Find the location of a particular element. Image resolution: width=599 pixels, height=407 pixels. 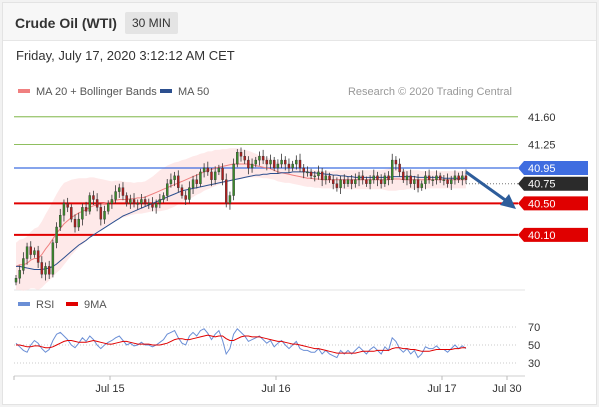

time-tick-label: Jul 16 is located at coordinates (275, 389).